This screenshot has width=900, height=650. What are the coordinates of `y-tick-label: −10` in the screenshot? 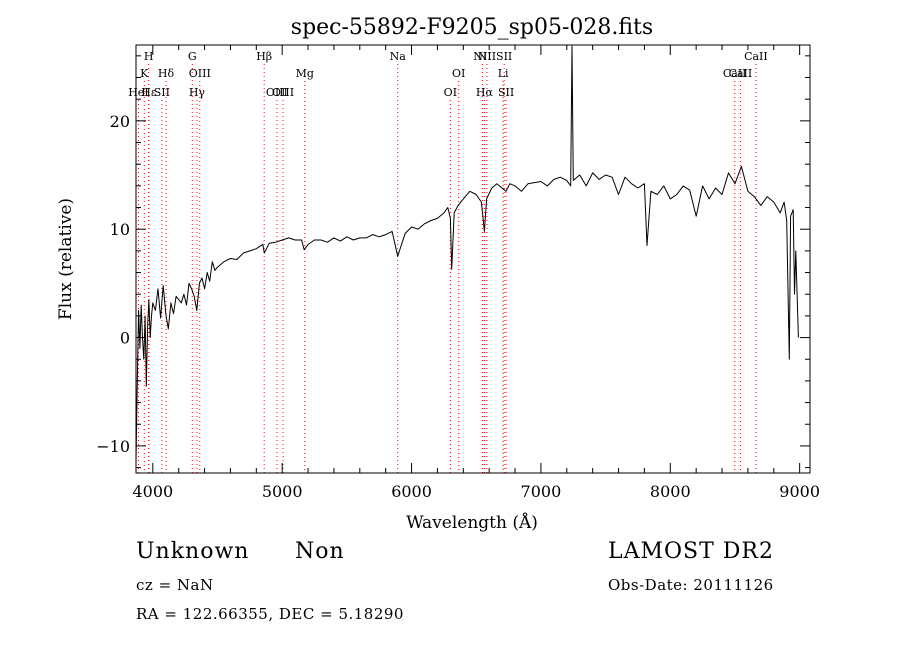 It's located at (113, 446).